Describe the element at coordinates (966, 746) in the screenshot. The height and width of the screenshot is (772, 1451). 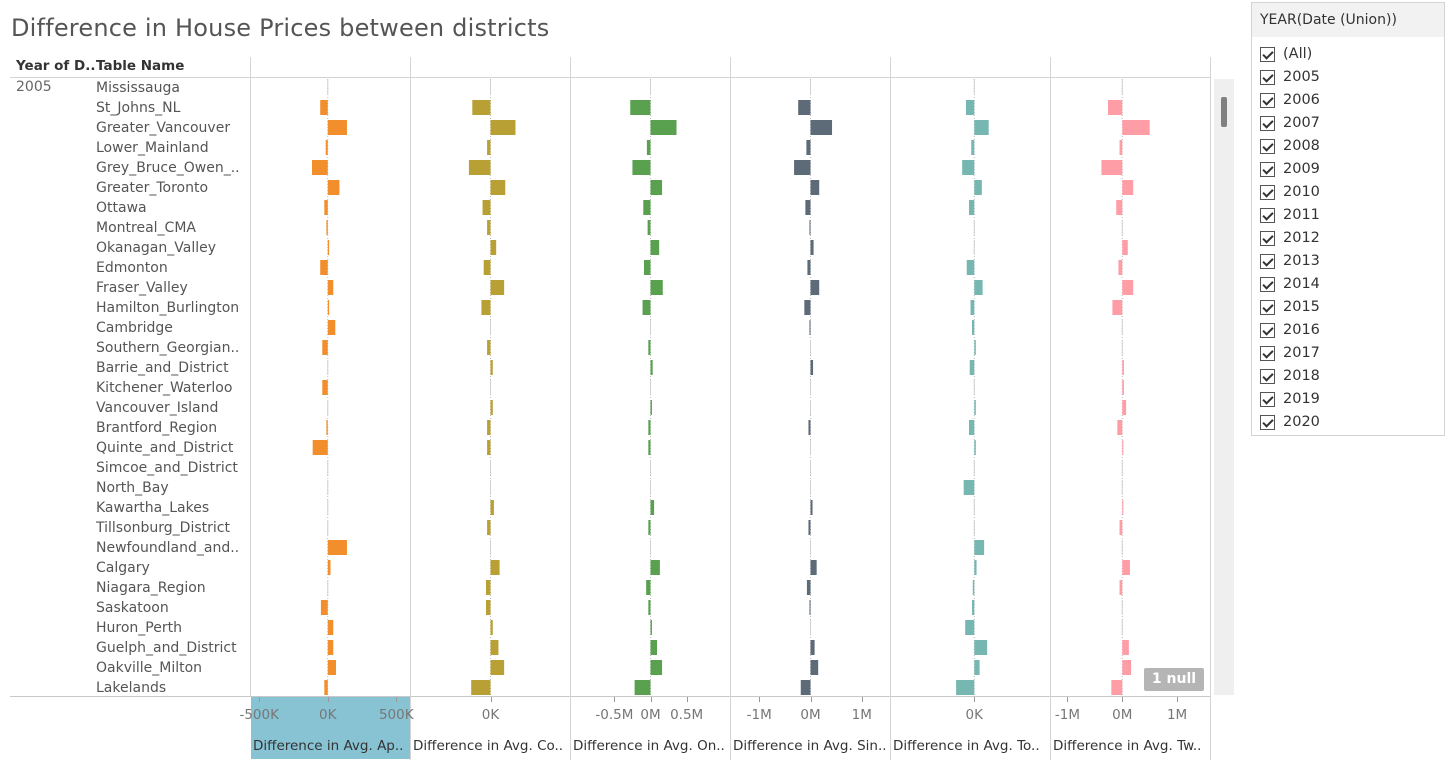
I see `axis-title: Difference in Avg. To..` at that location.